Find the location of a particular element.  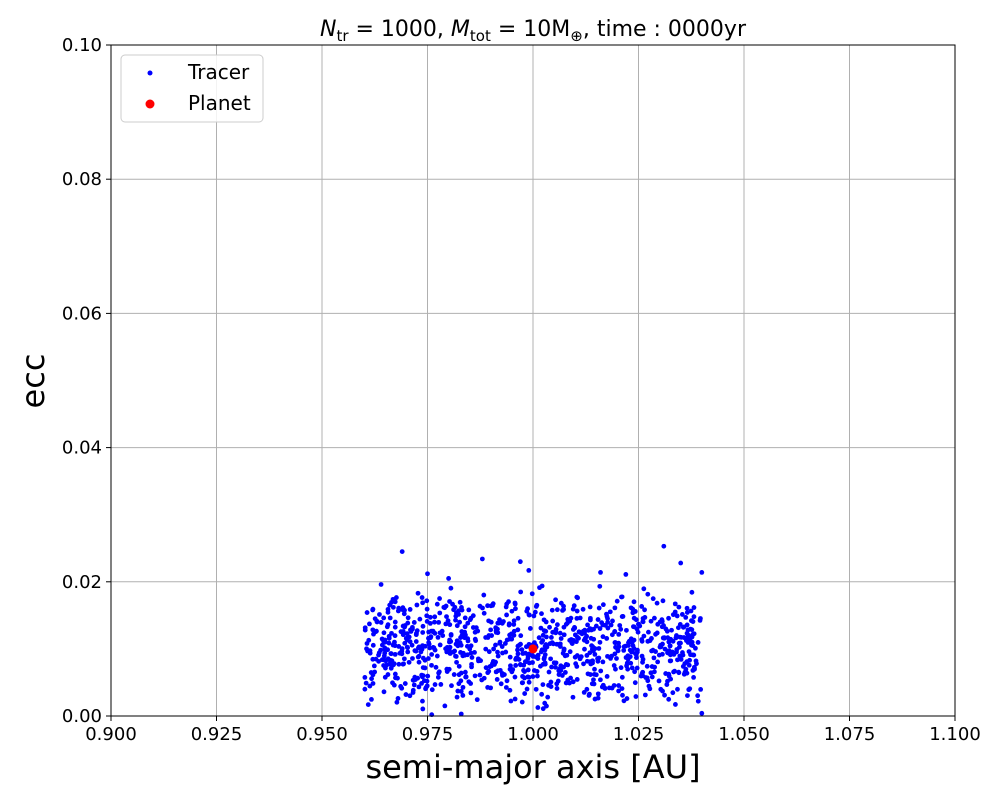

x-tick-label: 1.025 is located at coordinates (639, 734).